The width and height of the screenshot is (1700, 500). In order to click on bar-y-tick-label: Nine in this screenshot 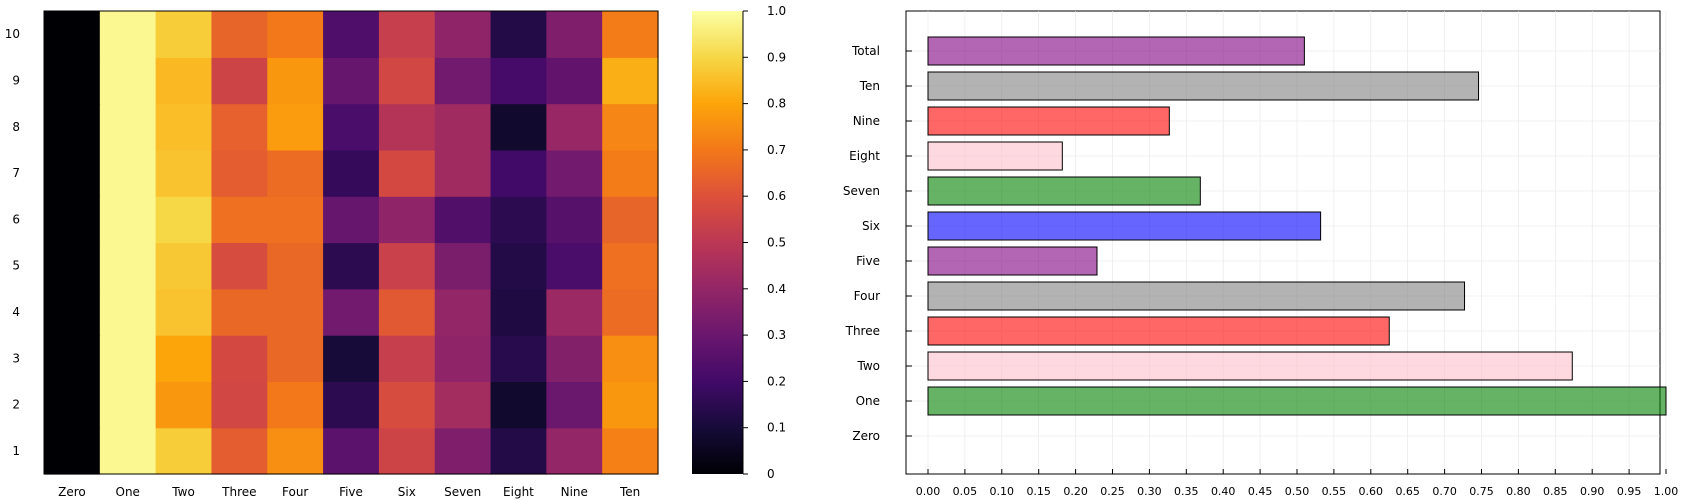, I will do `click(866, 121)`.